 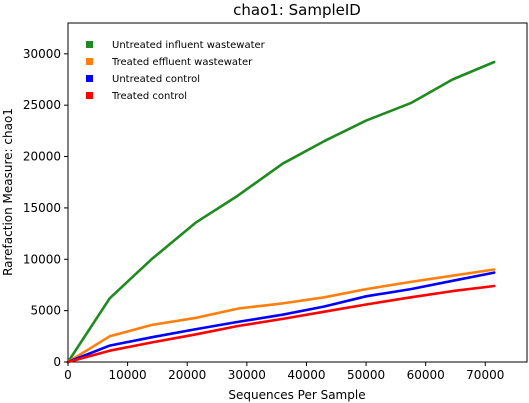 I want to click on x-tick-label: 50000, so click(x=366, y=375).